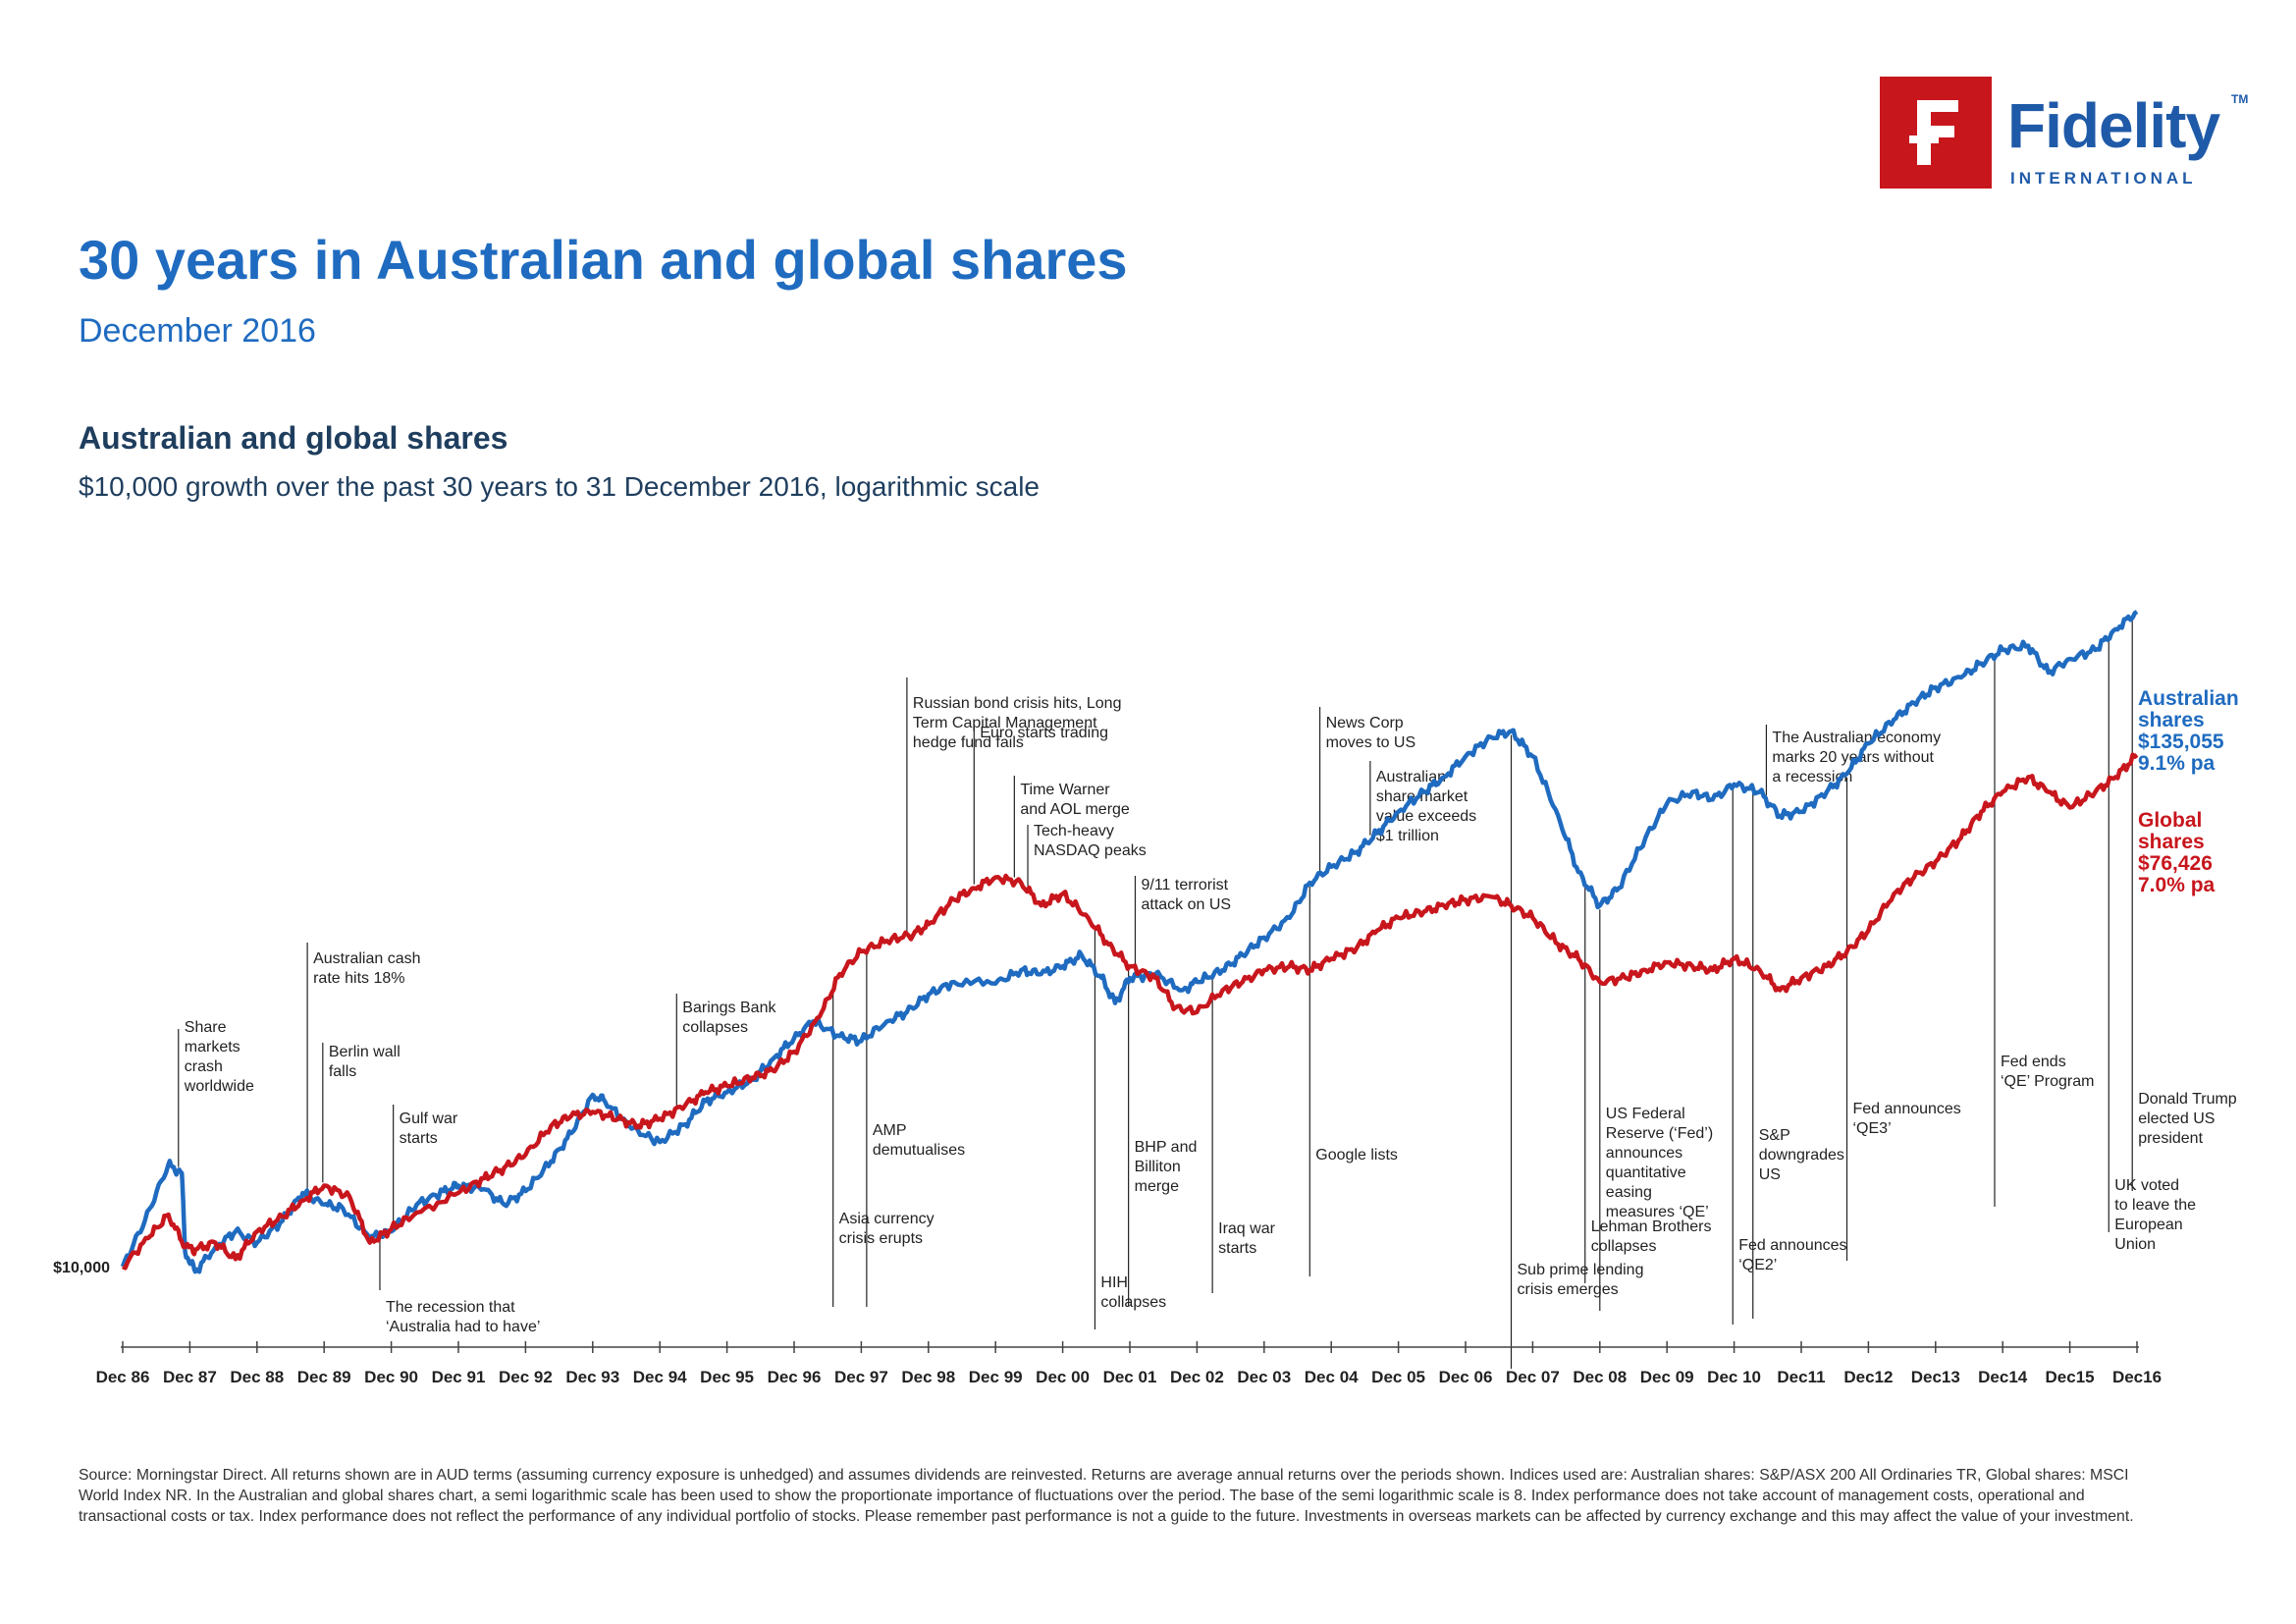  What do you see at coordinates (1197, 1377) in the screenshot?
I see `x-tick-label: Dec 02` at bounding box center [1197, 1377].